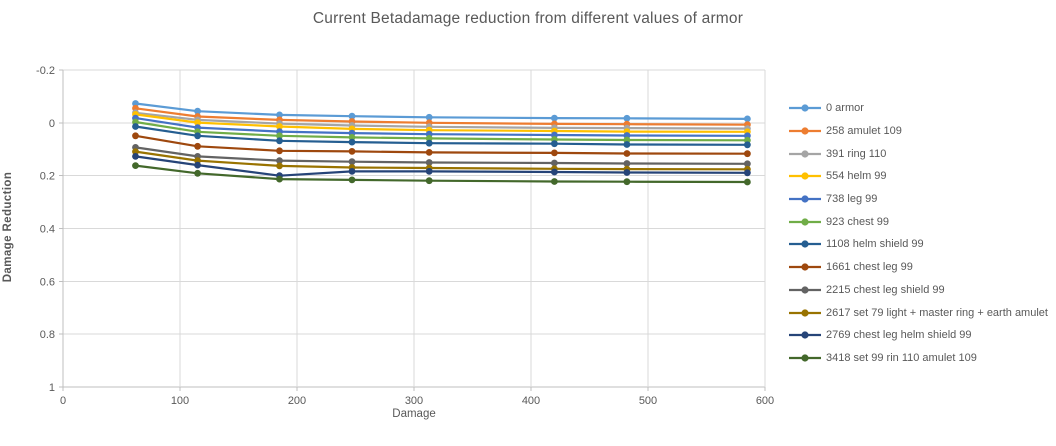 This screenshot has width=1056, height=446. What do you see at coordinates (920, 335) in the screenshot?
I see `legend-item-10: 2769 chest leg helm shield 99` at bounding box center [920, 335].